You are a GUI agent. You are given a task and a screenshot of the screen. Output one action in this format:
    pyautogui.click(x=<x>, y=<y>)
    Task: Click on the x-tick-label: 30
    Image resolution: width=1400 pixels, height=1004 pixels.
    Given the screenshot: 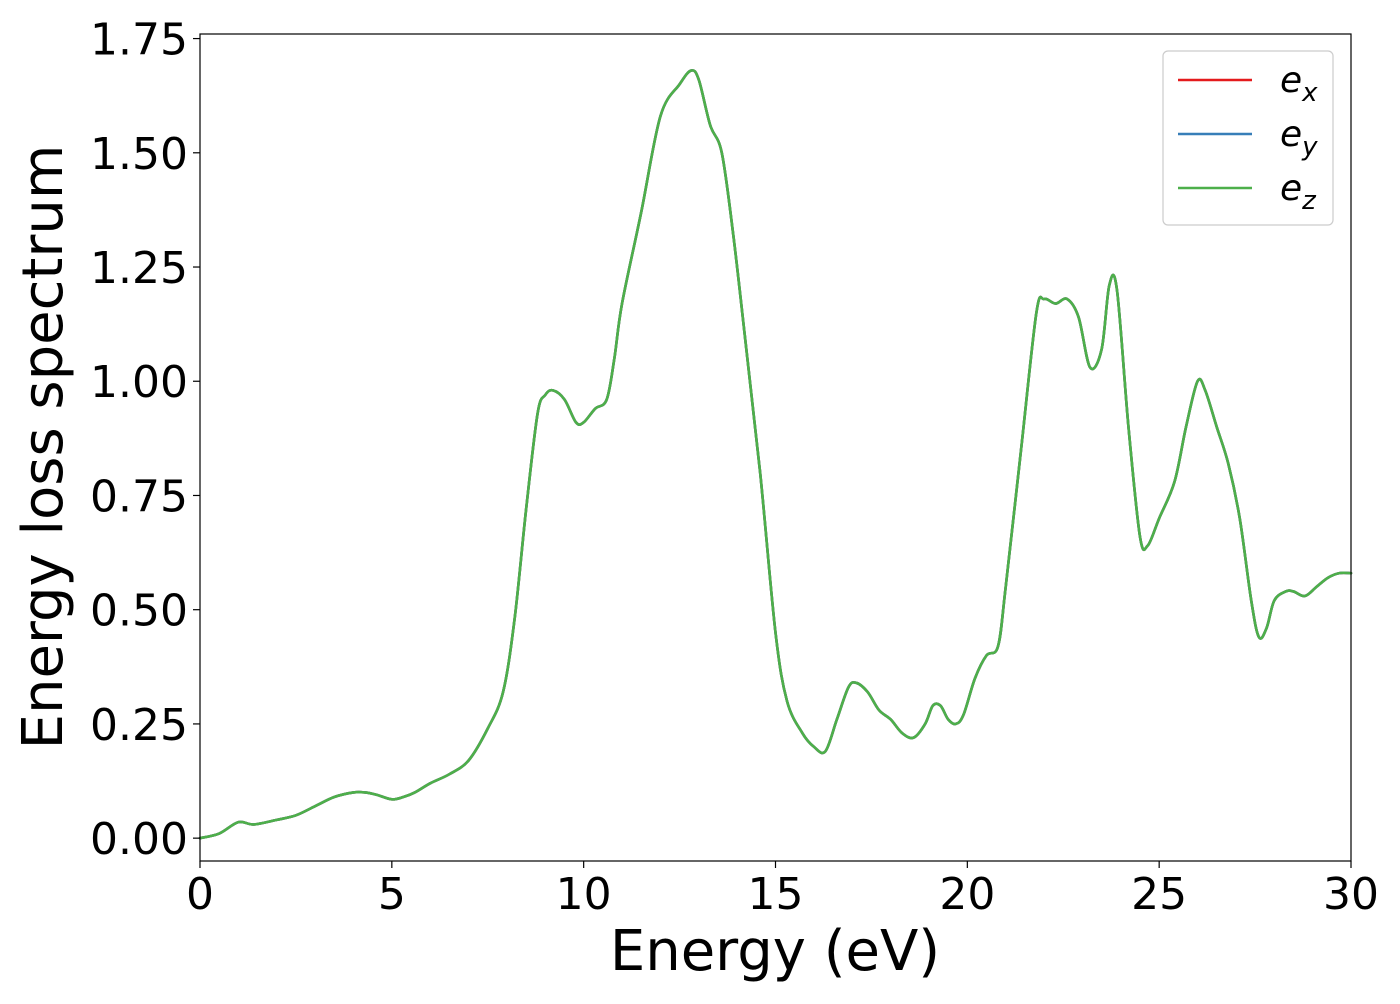 What is the action you would take?
    pyautogui.click(x=1351, y=894)
    